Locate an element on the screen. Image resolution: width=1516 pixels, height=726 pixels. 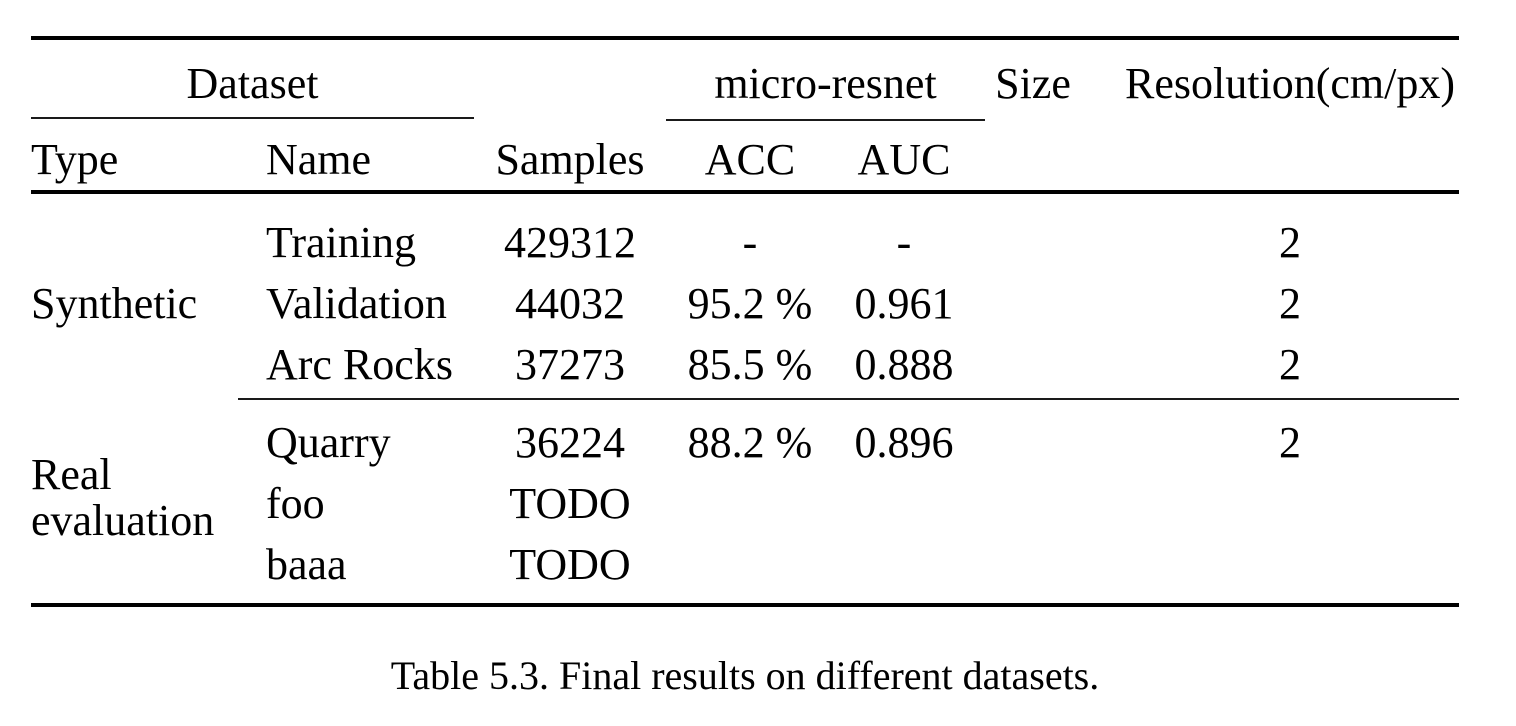
table-row-cell-samples: 37273 is located at coordinates (570, 364).